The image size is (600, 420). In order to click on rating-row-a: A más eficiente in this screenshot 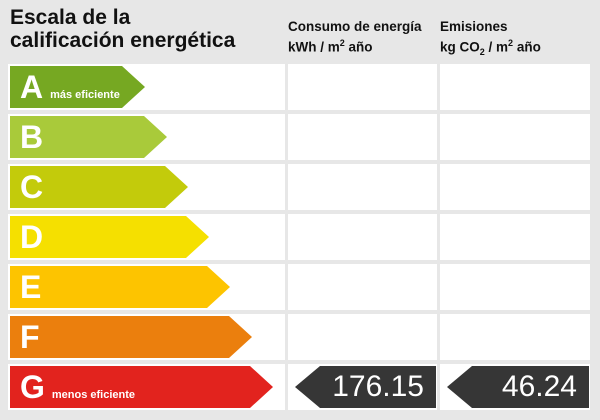, I will do `click(300, 87)`.